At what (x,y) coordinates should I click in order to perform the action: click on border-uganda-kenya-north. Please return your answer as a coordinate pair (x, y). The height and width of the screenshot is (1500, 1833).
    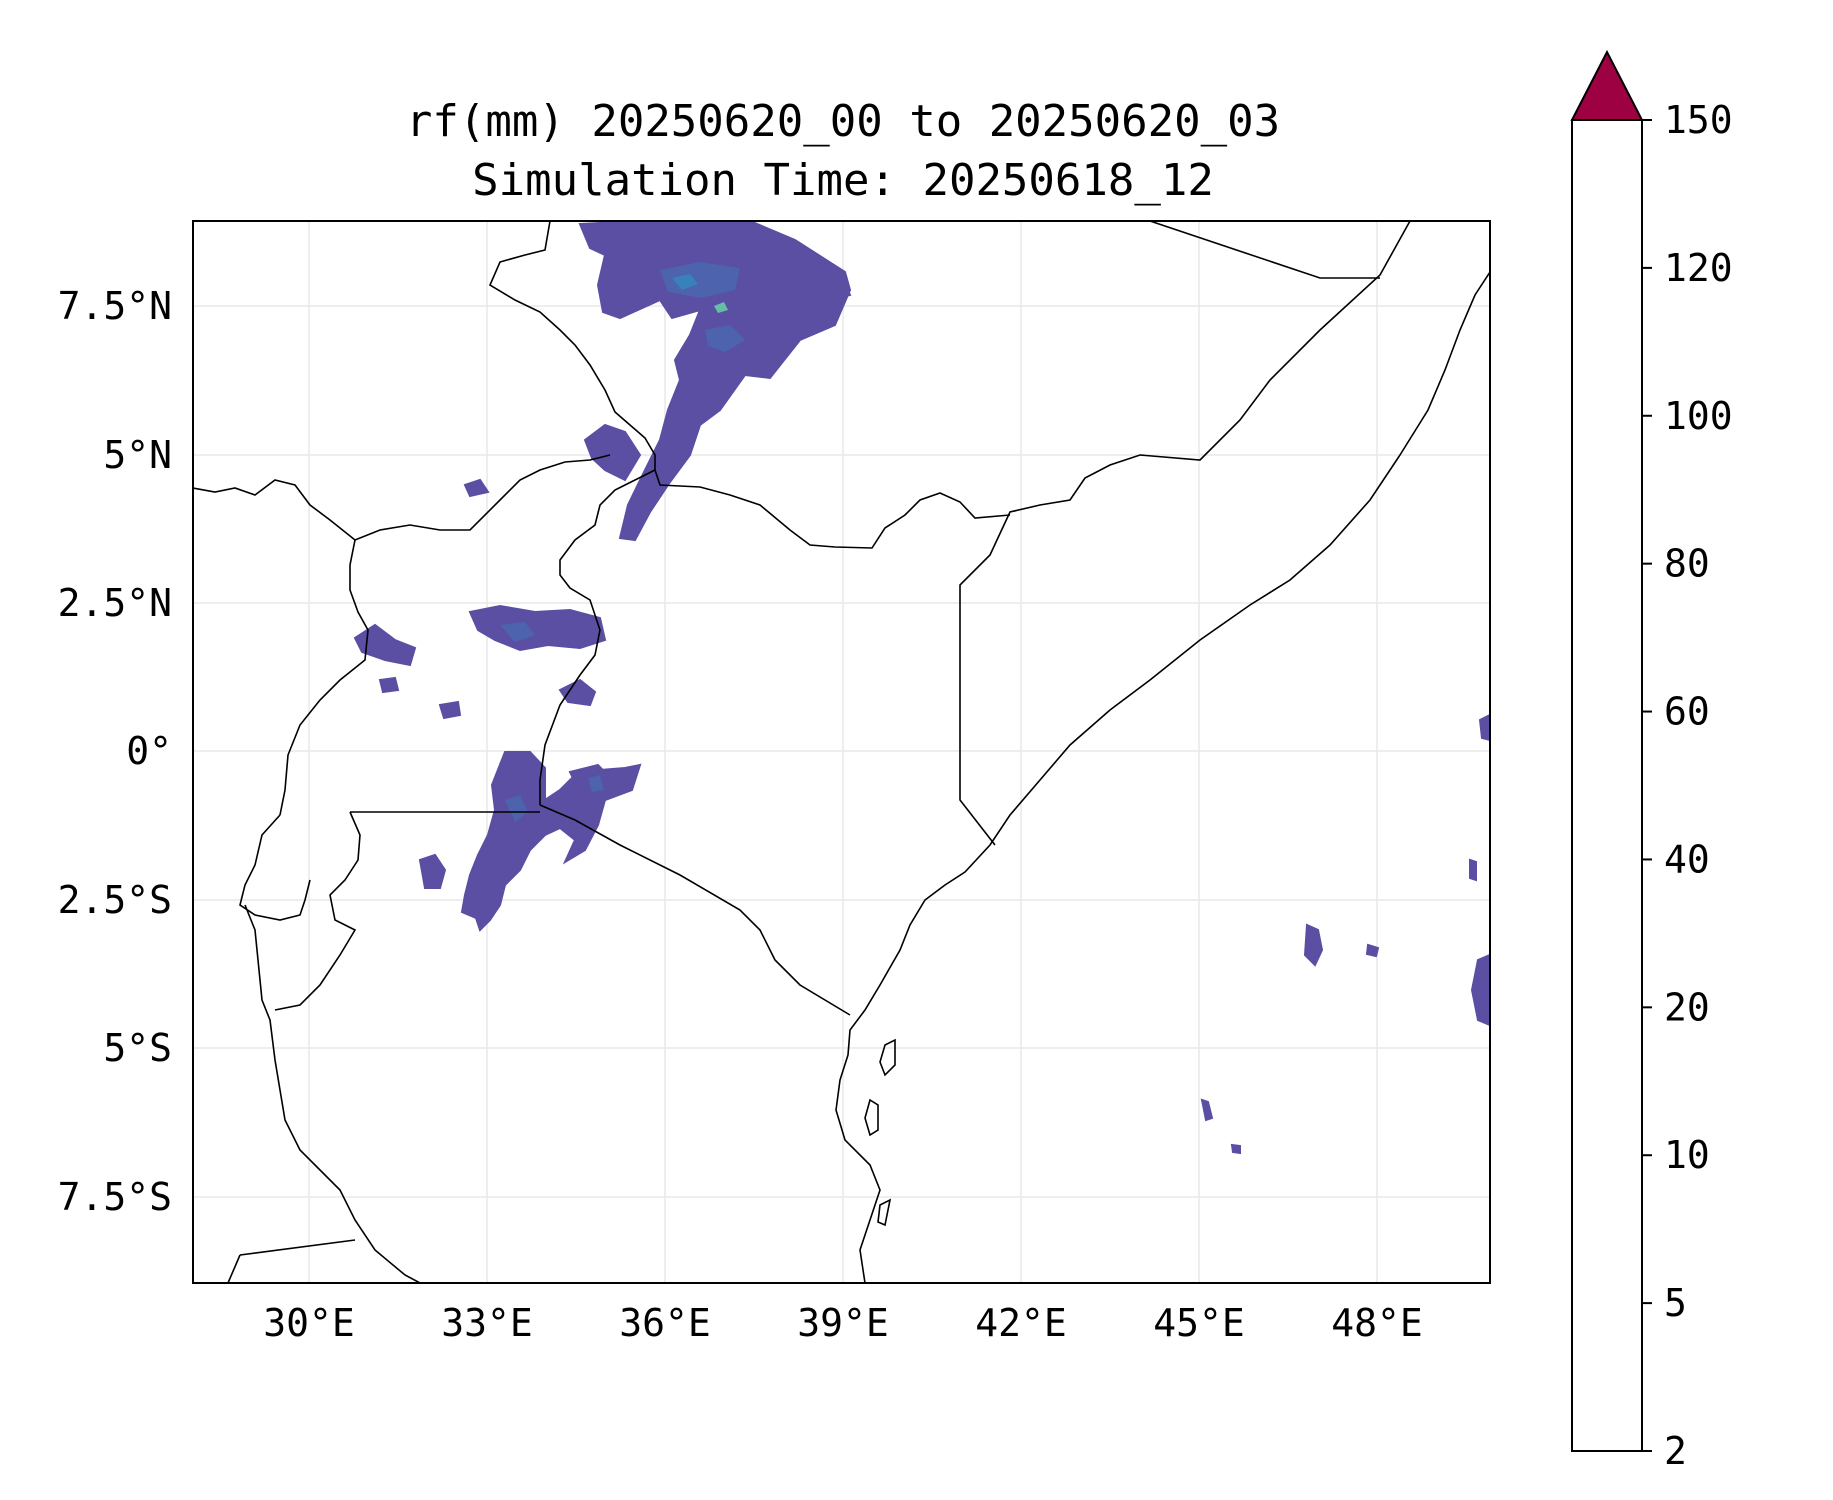
    Looking at the image, I should click on (597, 637).